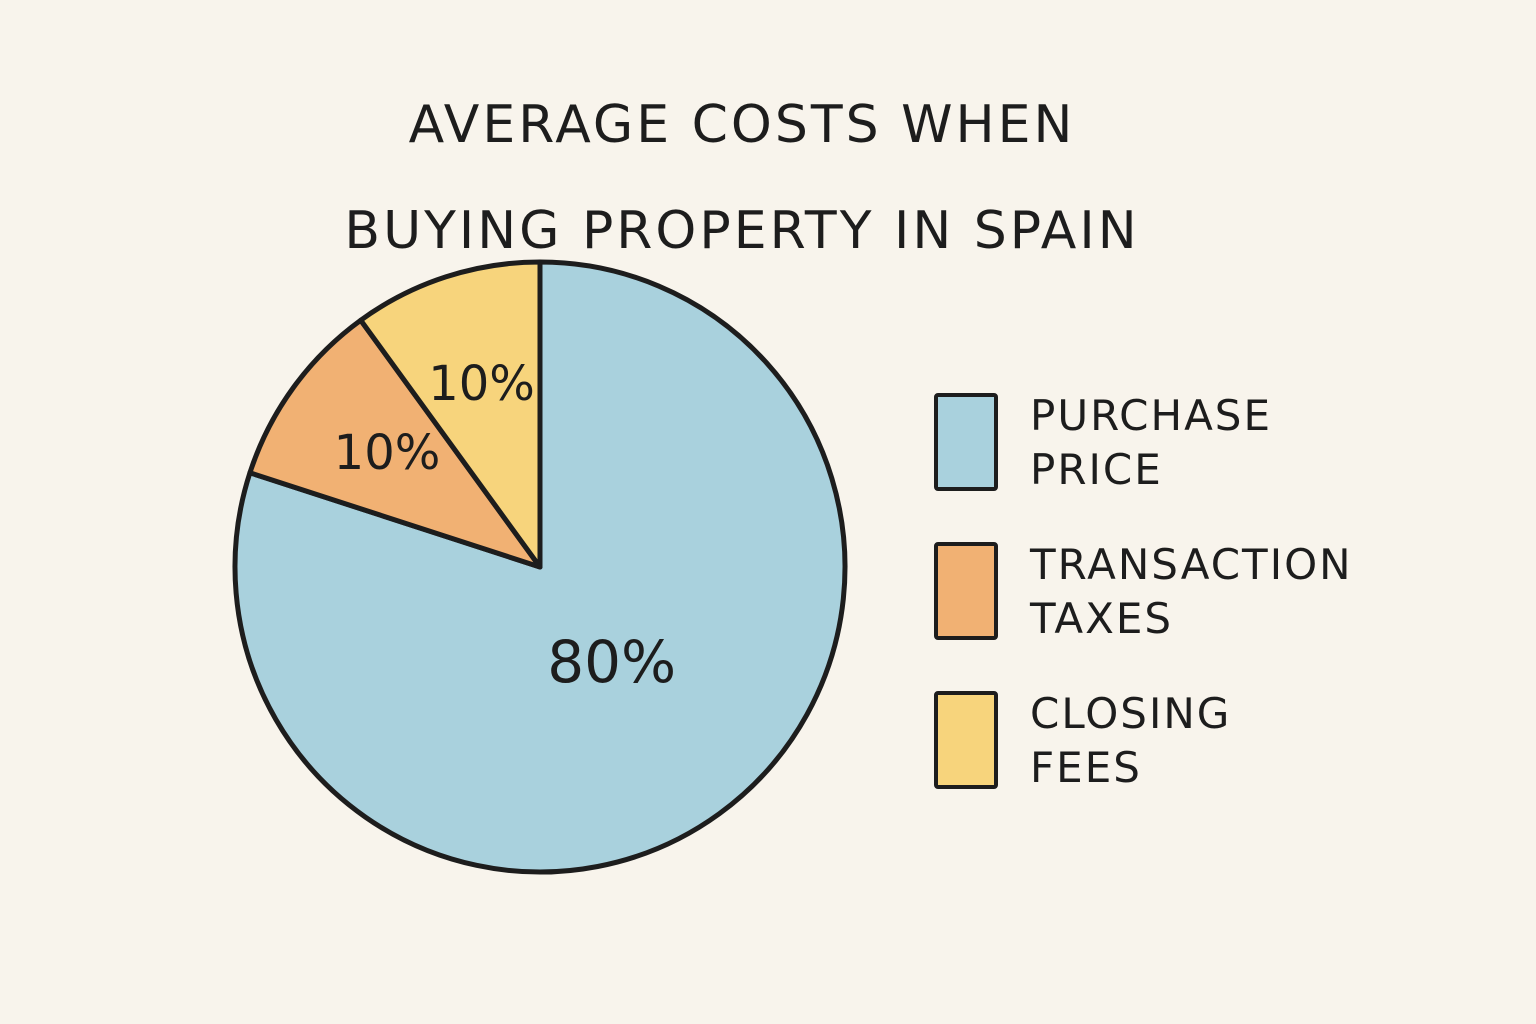  I want to click on legend-label: CLOSING FEES, so click(1131, 740).